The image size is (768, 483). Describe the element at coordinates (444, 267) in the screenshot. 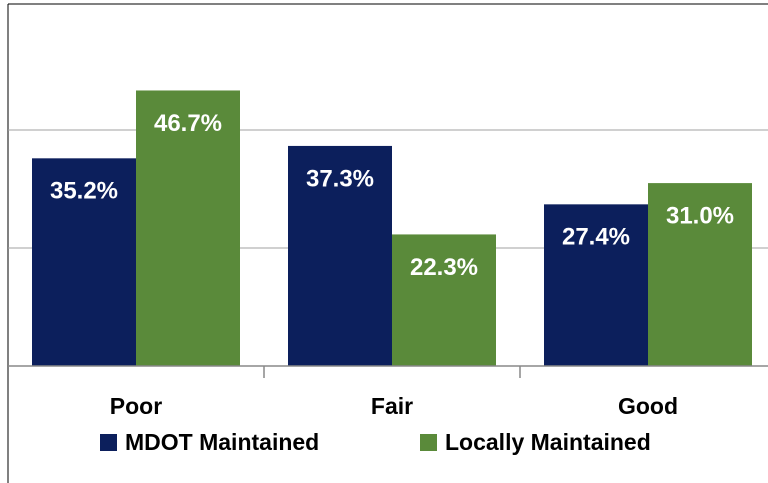

I see `data-label: 22.3%` at that location.